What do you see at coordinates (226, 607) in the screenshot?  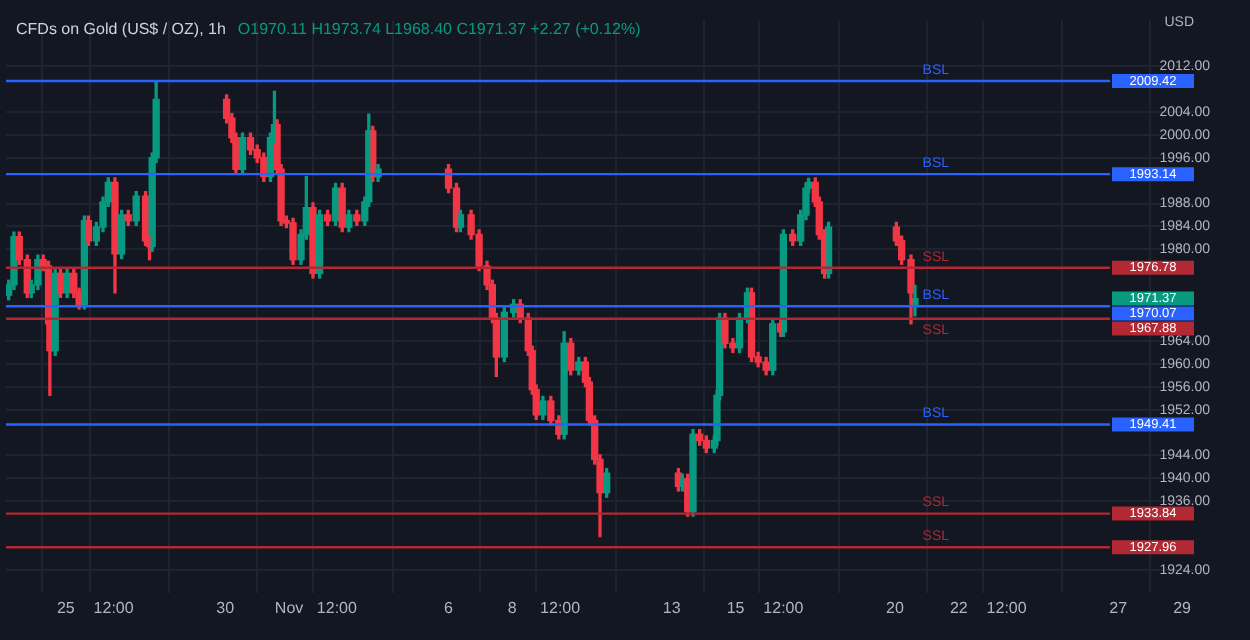 I see `x-tick-label: 30` at bounding box center [226, 607].